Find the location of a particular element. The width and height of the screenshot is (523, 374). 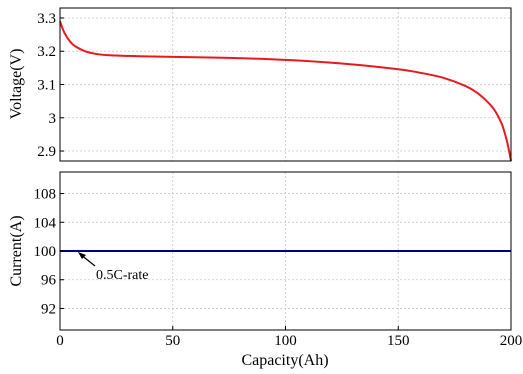

x-axis-label: Capacity(Ah) is located at coordinates (284, 360).